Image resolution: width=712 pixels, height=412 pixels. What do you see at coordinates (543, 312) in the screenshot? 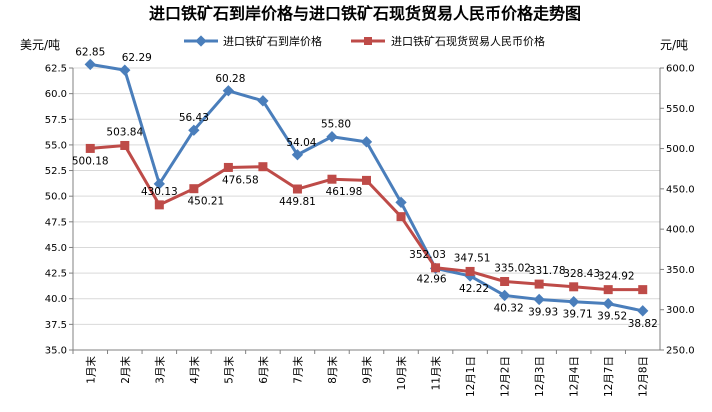
I see `data-label: 39.93` at bounding box center [543, 312].